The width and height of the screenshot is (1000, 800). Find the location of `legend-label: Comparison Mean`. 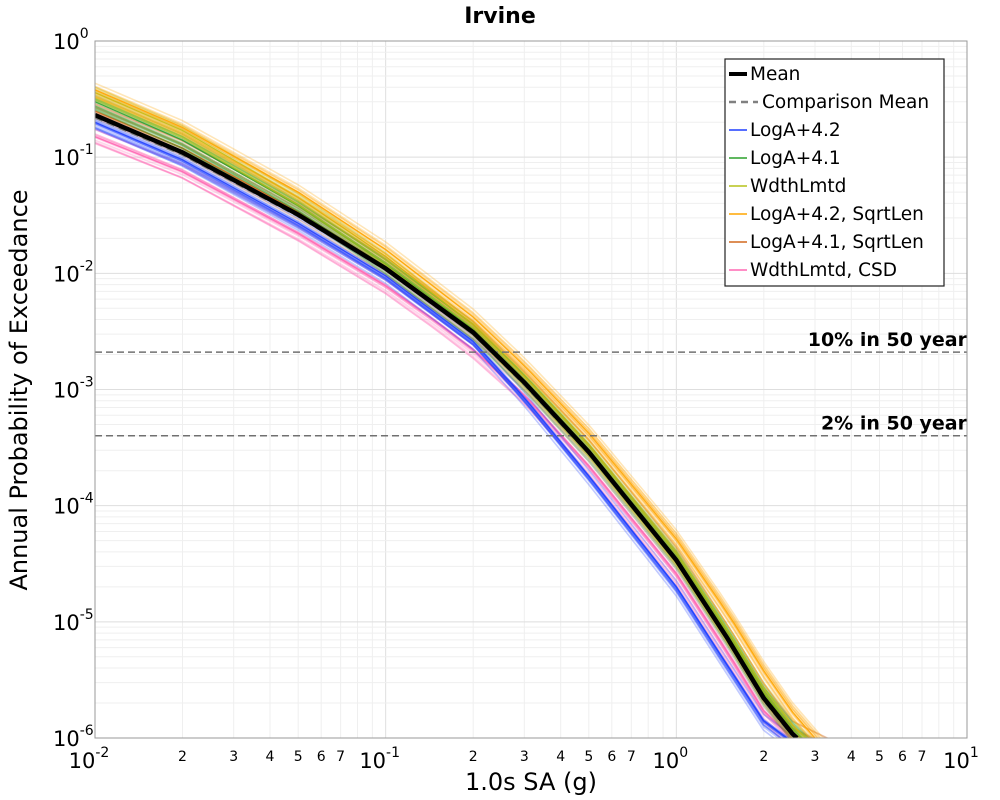

legend-label: Comparison Mean is located at coordinates (845, 102).